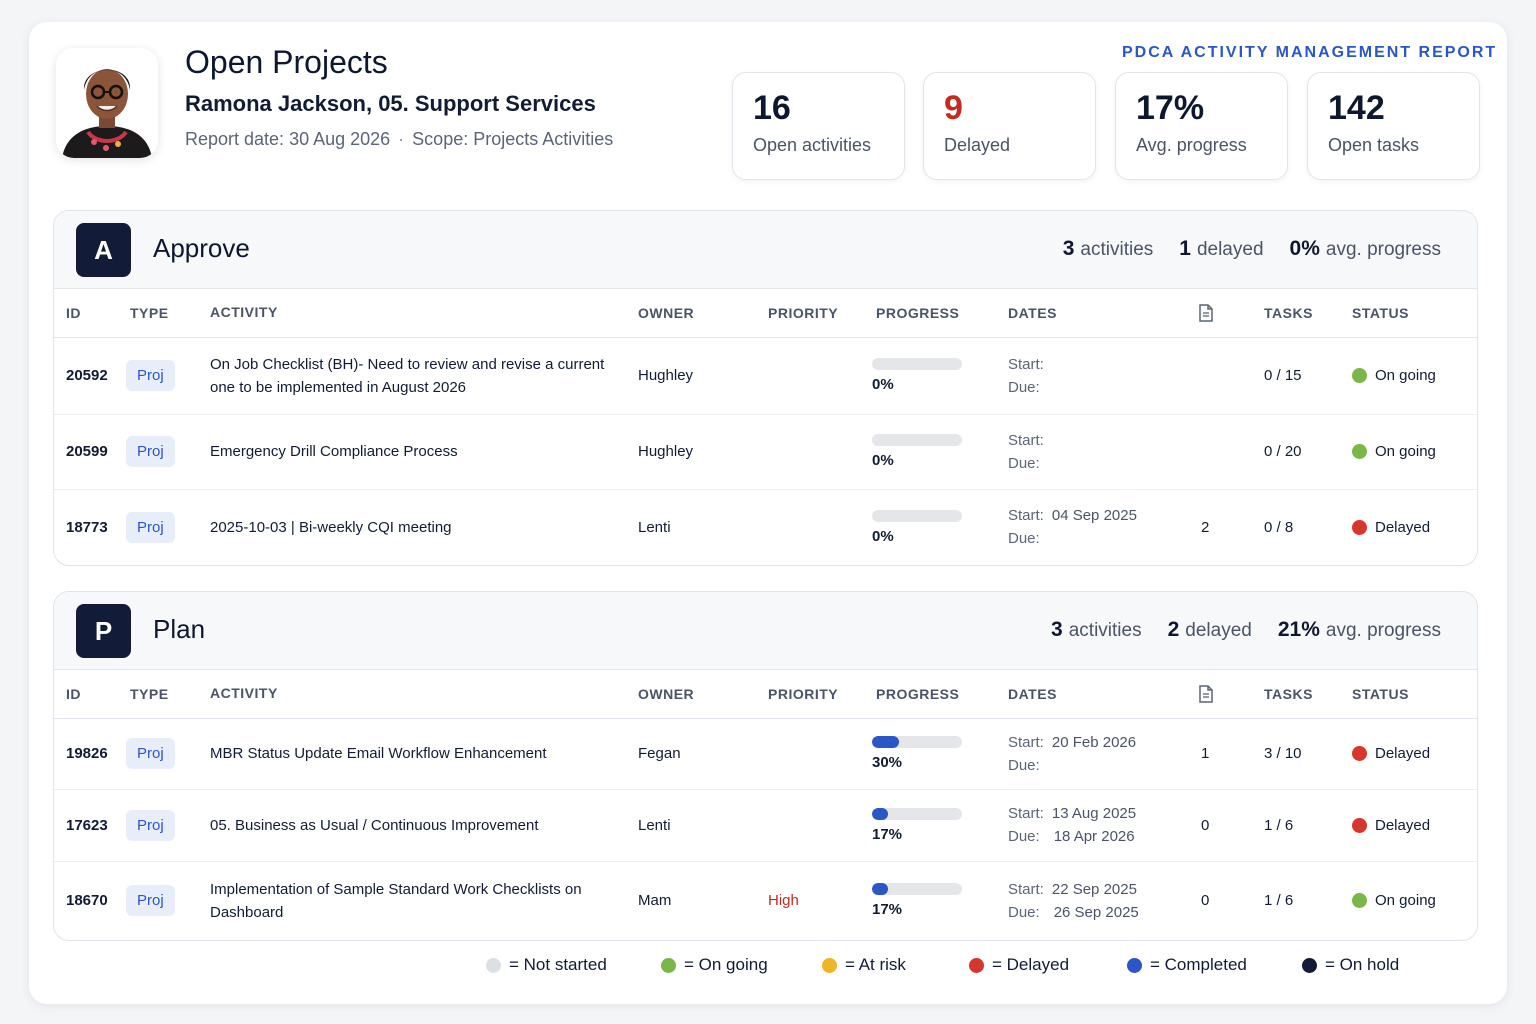  I want to click on progress-label: 17%, so click(887, 834).